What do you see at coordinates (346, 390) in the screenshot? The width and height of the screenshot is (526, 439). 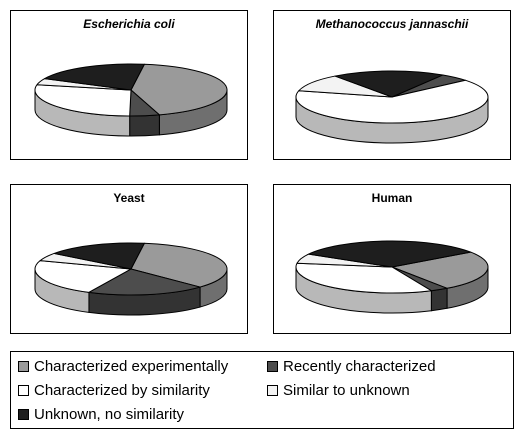 I see `legend-label: Similar to unknown` at bounding box center [346, 390].